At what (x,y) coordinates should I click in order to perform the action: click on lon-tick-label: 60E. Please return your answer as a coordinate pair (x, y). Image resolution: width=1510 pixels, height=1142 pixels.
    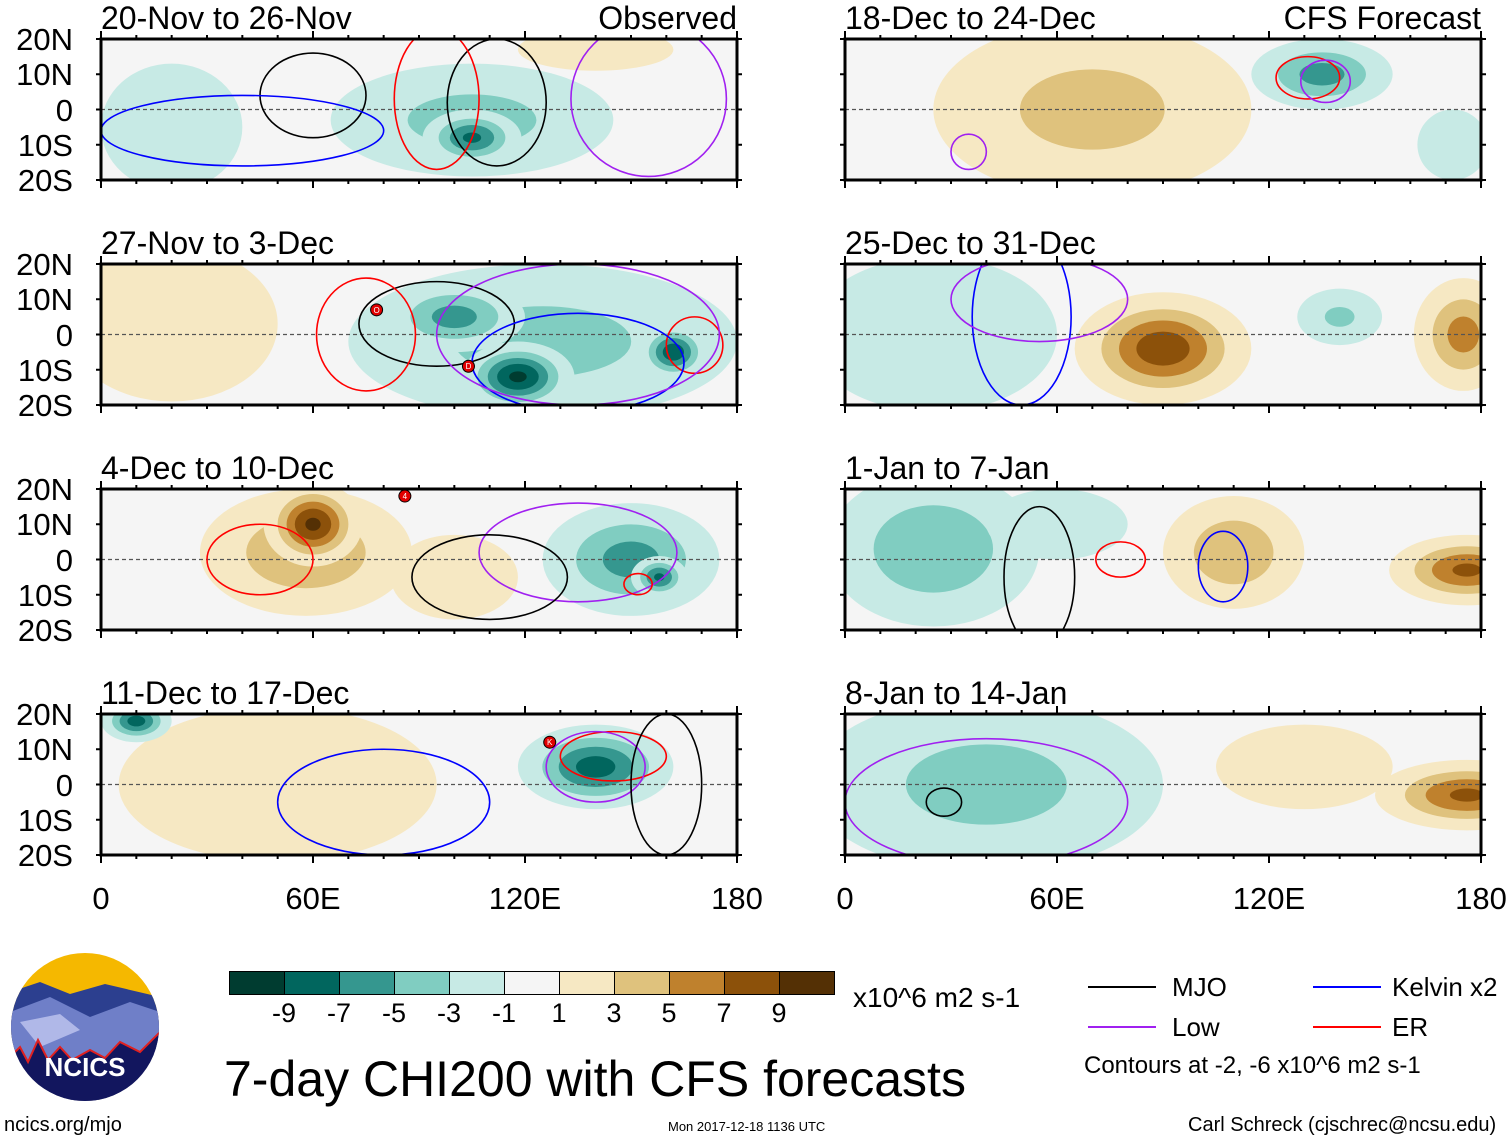
    Looking at the image, I should click on (313, 898).